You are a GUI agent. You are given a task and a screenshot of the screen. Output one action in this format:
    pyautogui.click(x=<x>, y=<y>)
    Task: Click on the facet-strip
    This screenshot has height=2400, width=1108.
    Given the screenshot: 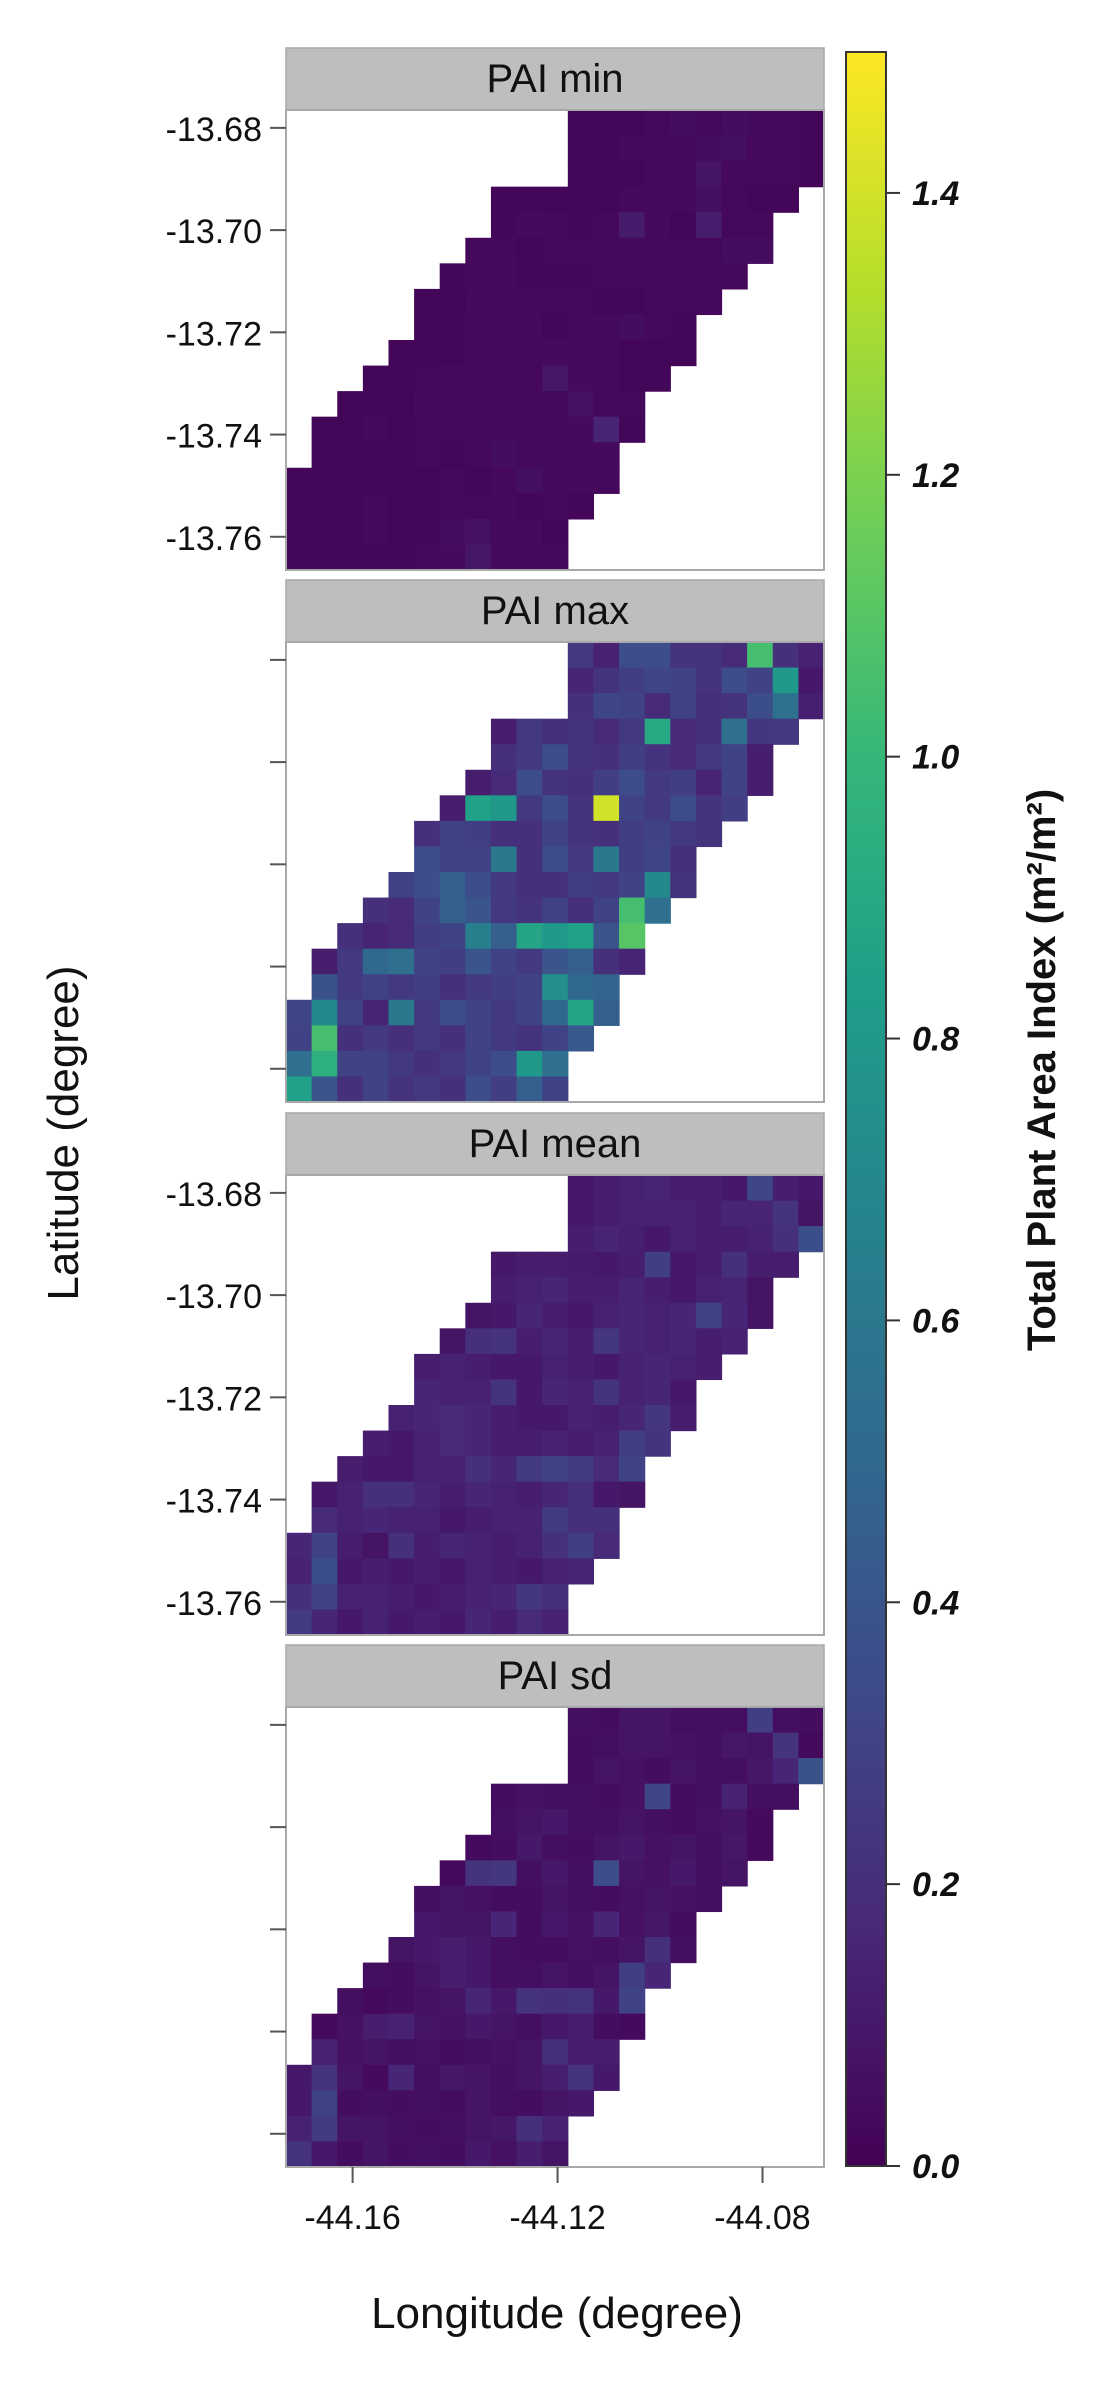 What is the action you would take?
    pyautogui.click(x=555, y=611)
    